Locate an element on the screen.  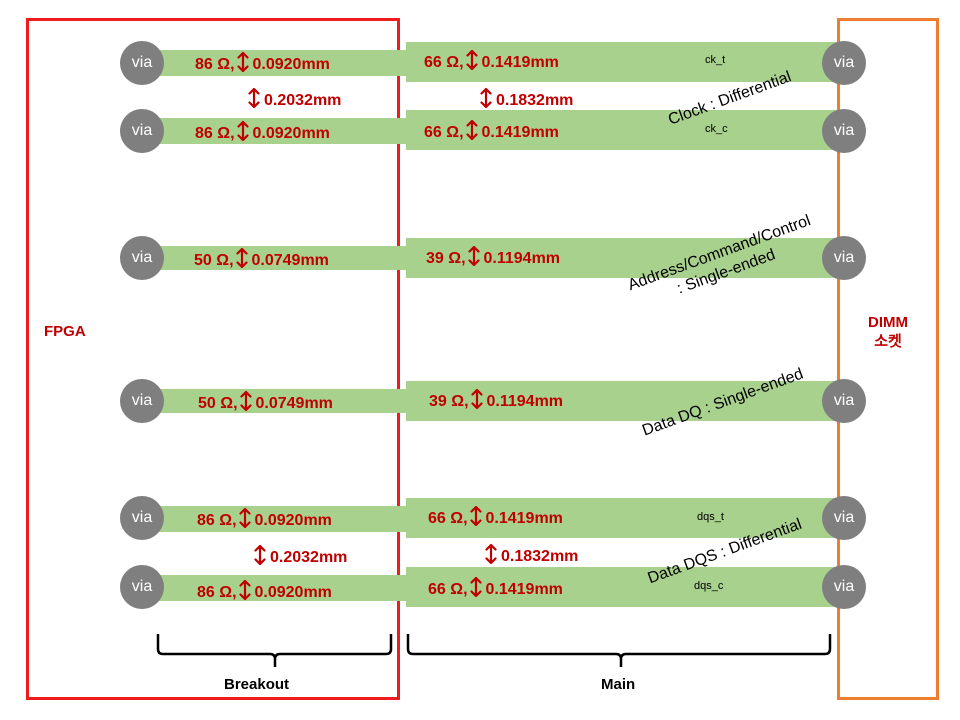
trace-dqs_c-breakout is located at coordinates (274, 588).